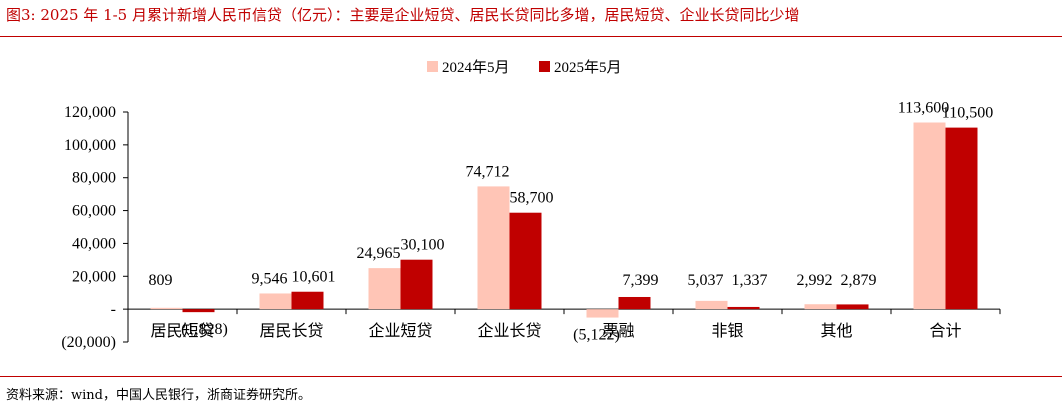 The image size is (1062, 415). Describe the element at coordinates (94, 276) in the screenshot. I see `y-tick-label-2: 20,000` at that location.